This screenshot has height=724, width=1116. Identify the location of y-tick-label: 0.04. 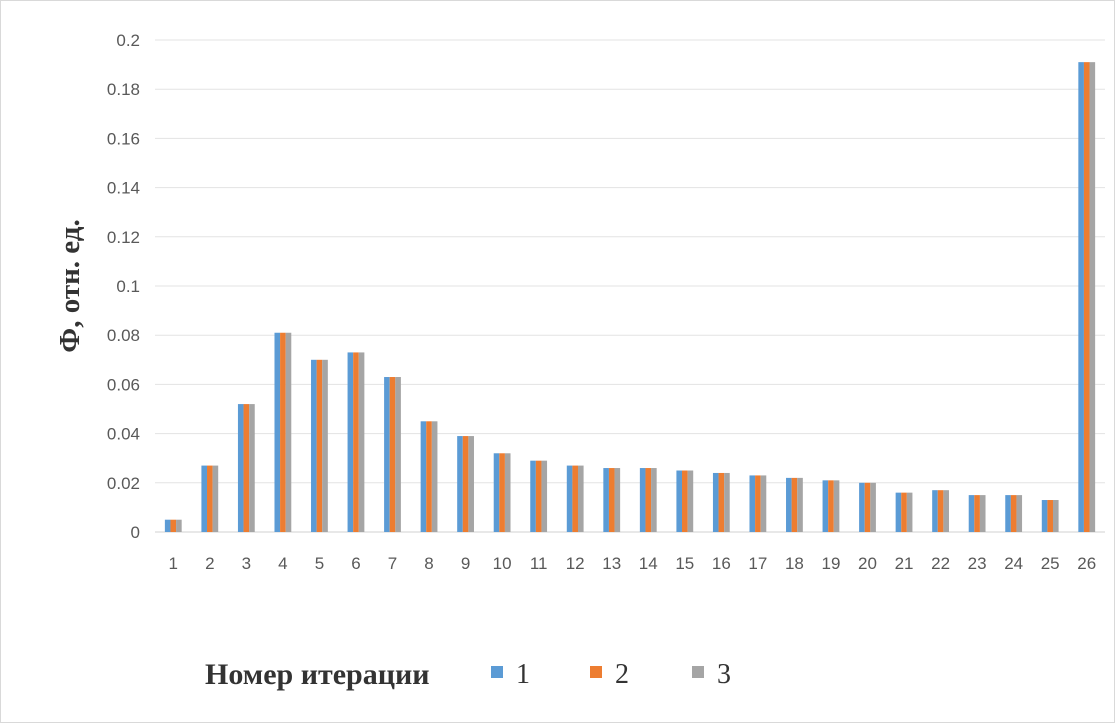
(123, 434).